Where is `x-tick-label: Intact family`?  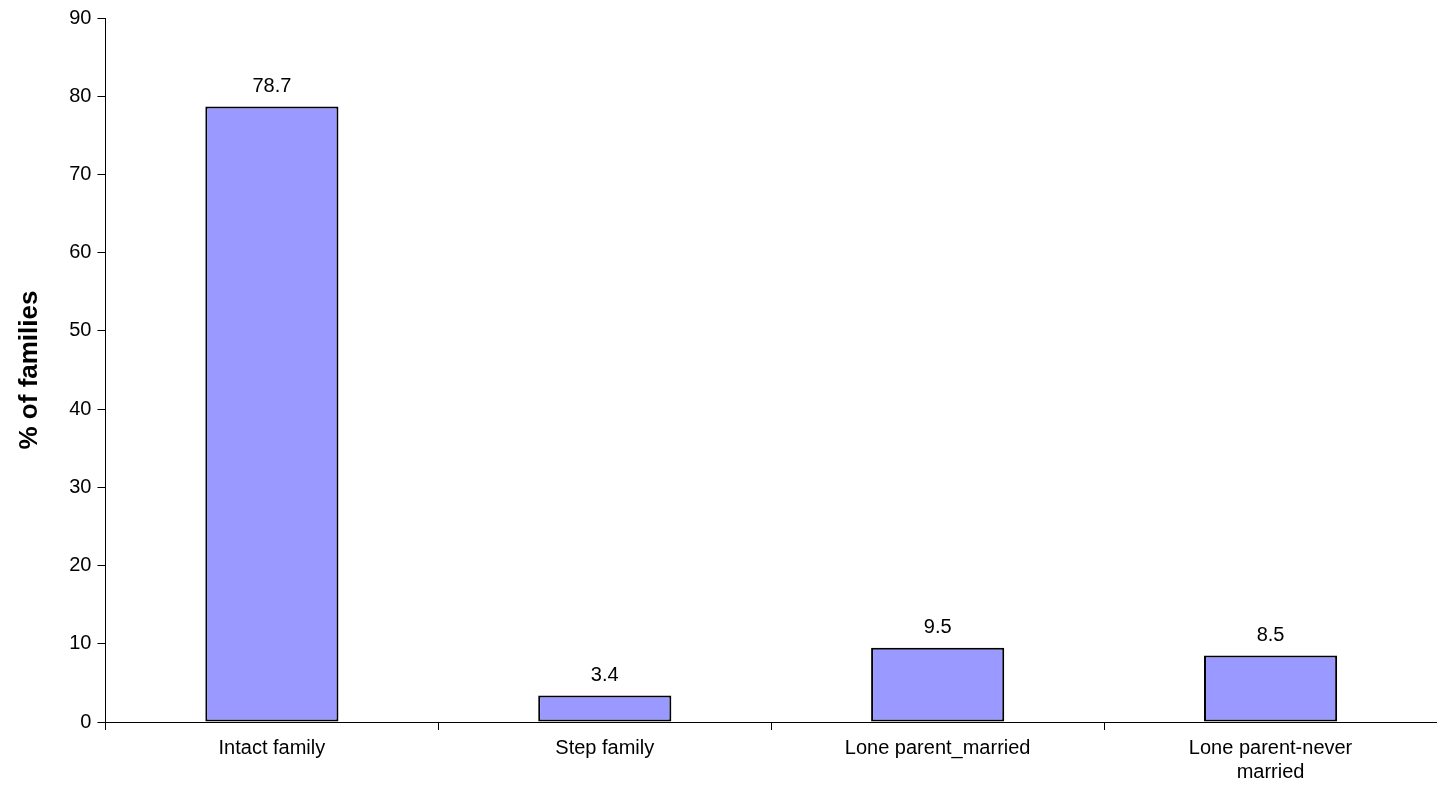
x-tick-label: Intact family is located at coordinates (272, 746).